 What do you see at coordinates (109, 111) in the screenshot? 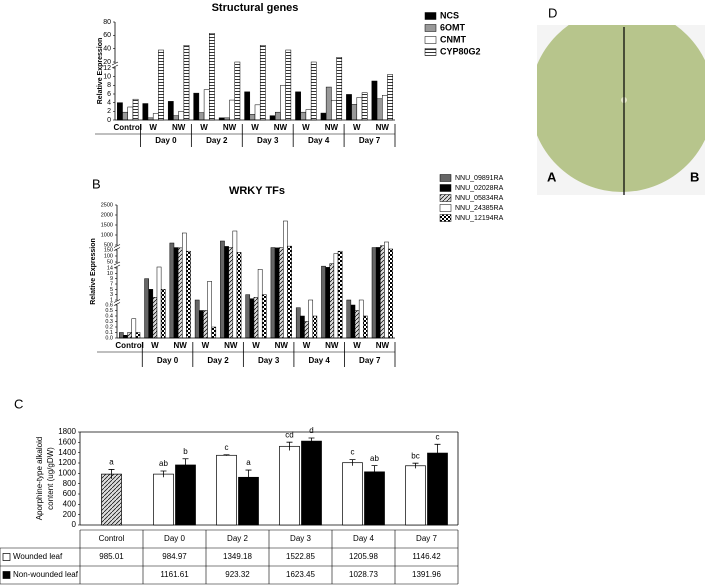
I see `y-tick-label: 2` at bounding box center [109, 111].